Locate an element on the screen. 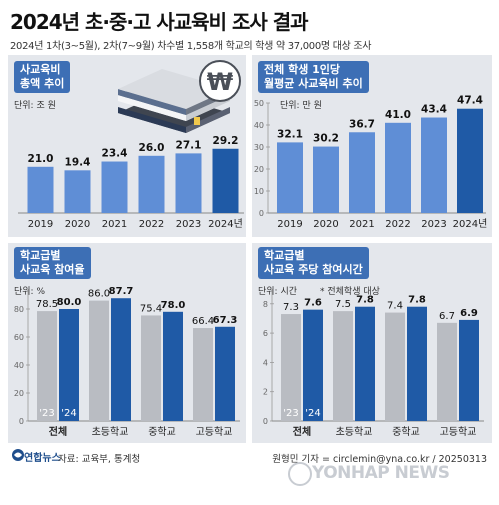 The width and height of the screenshot is (499, 505). yonhap-logo-icon is located at coordinates (18, 455).